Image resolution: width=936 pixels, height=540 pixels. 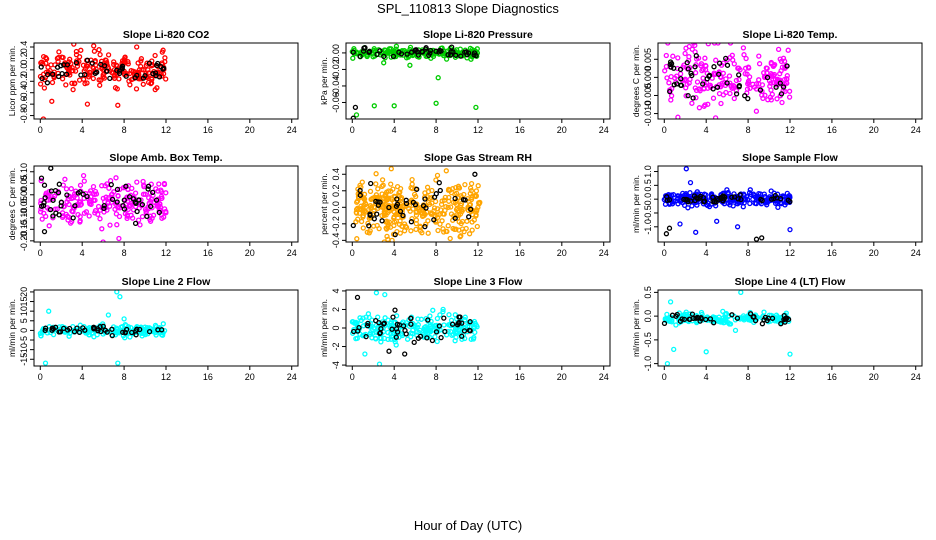 What do you see at coordinates (648, 199) in the screenshot?
I see `y-tick-label: 0.0` at bounding box center [648, 199].